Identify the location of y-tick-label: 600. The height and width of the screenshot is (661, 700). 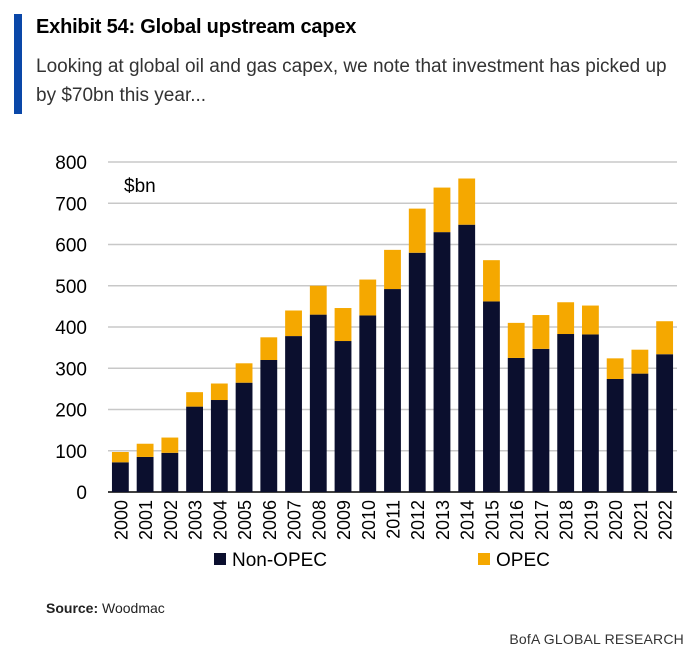
(71, 246).